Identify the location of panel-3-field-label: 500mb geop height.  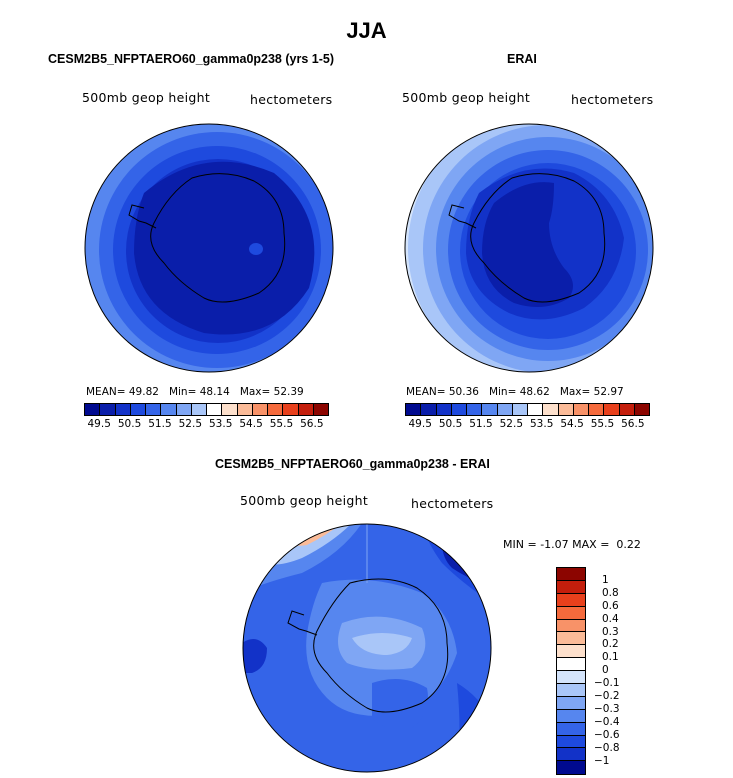
(304, 500).